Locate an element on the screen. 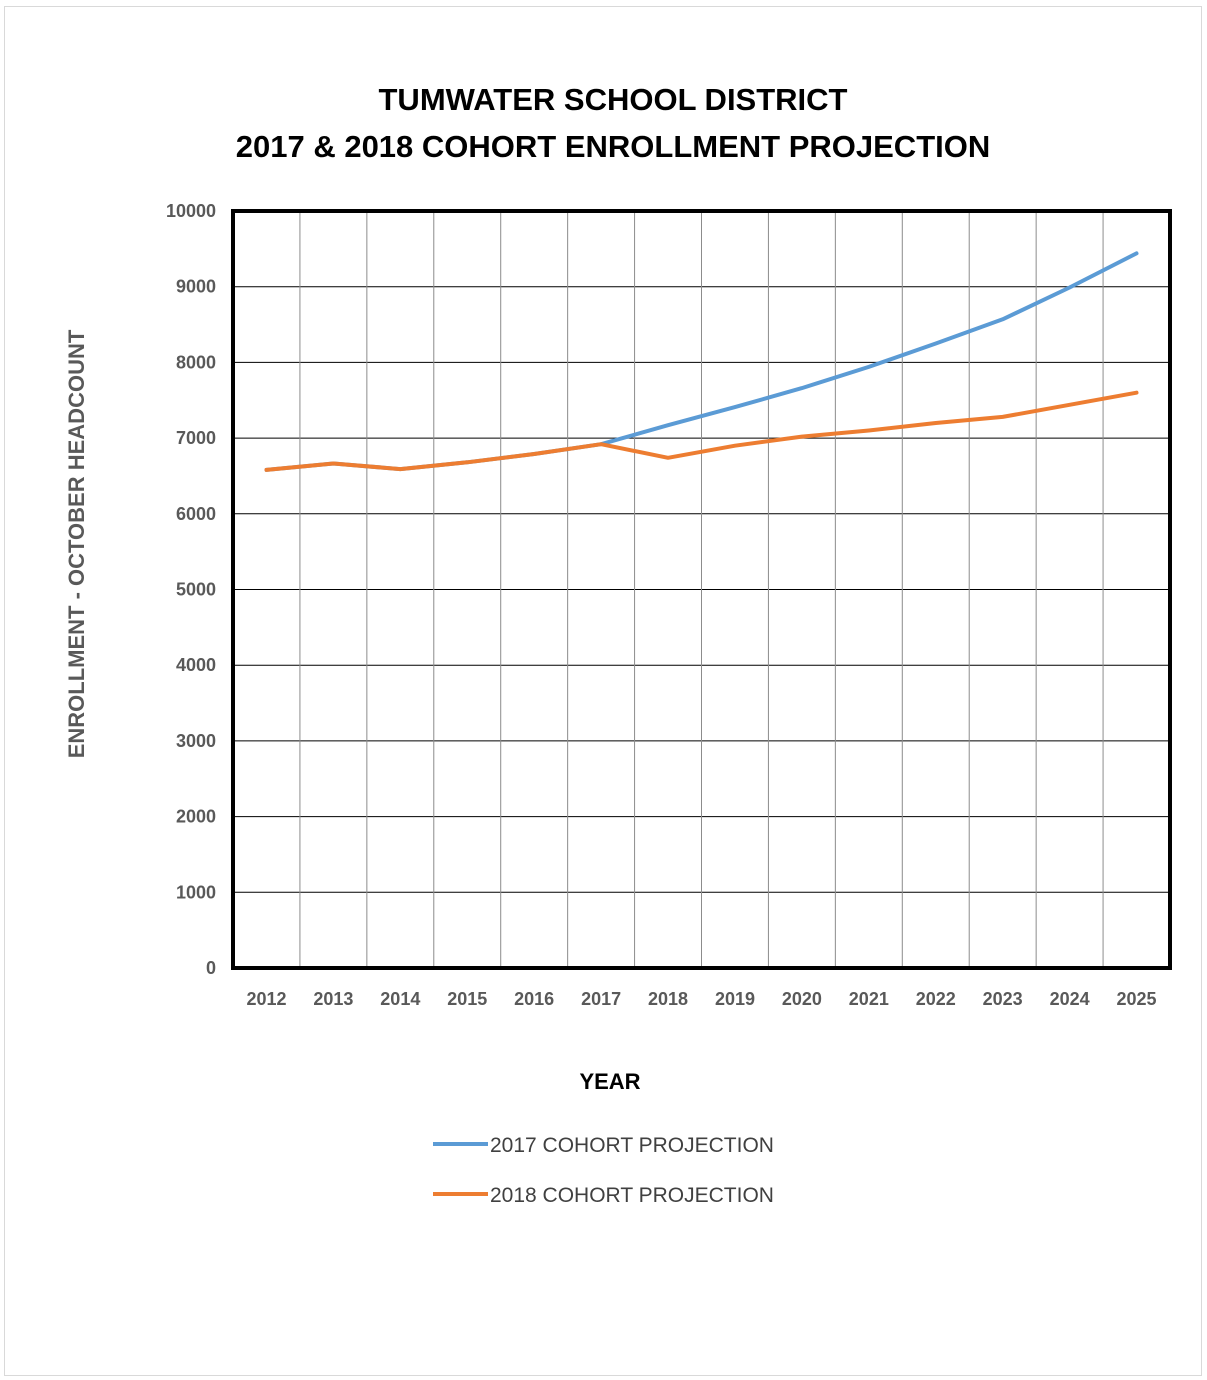 The image size is (1207, 1380). y-tick-label: 1000 is located at coordinates (196, 892).